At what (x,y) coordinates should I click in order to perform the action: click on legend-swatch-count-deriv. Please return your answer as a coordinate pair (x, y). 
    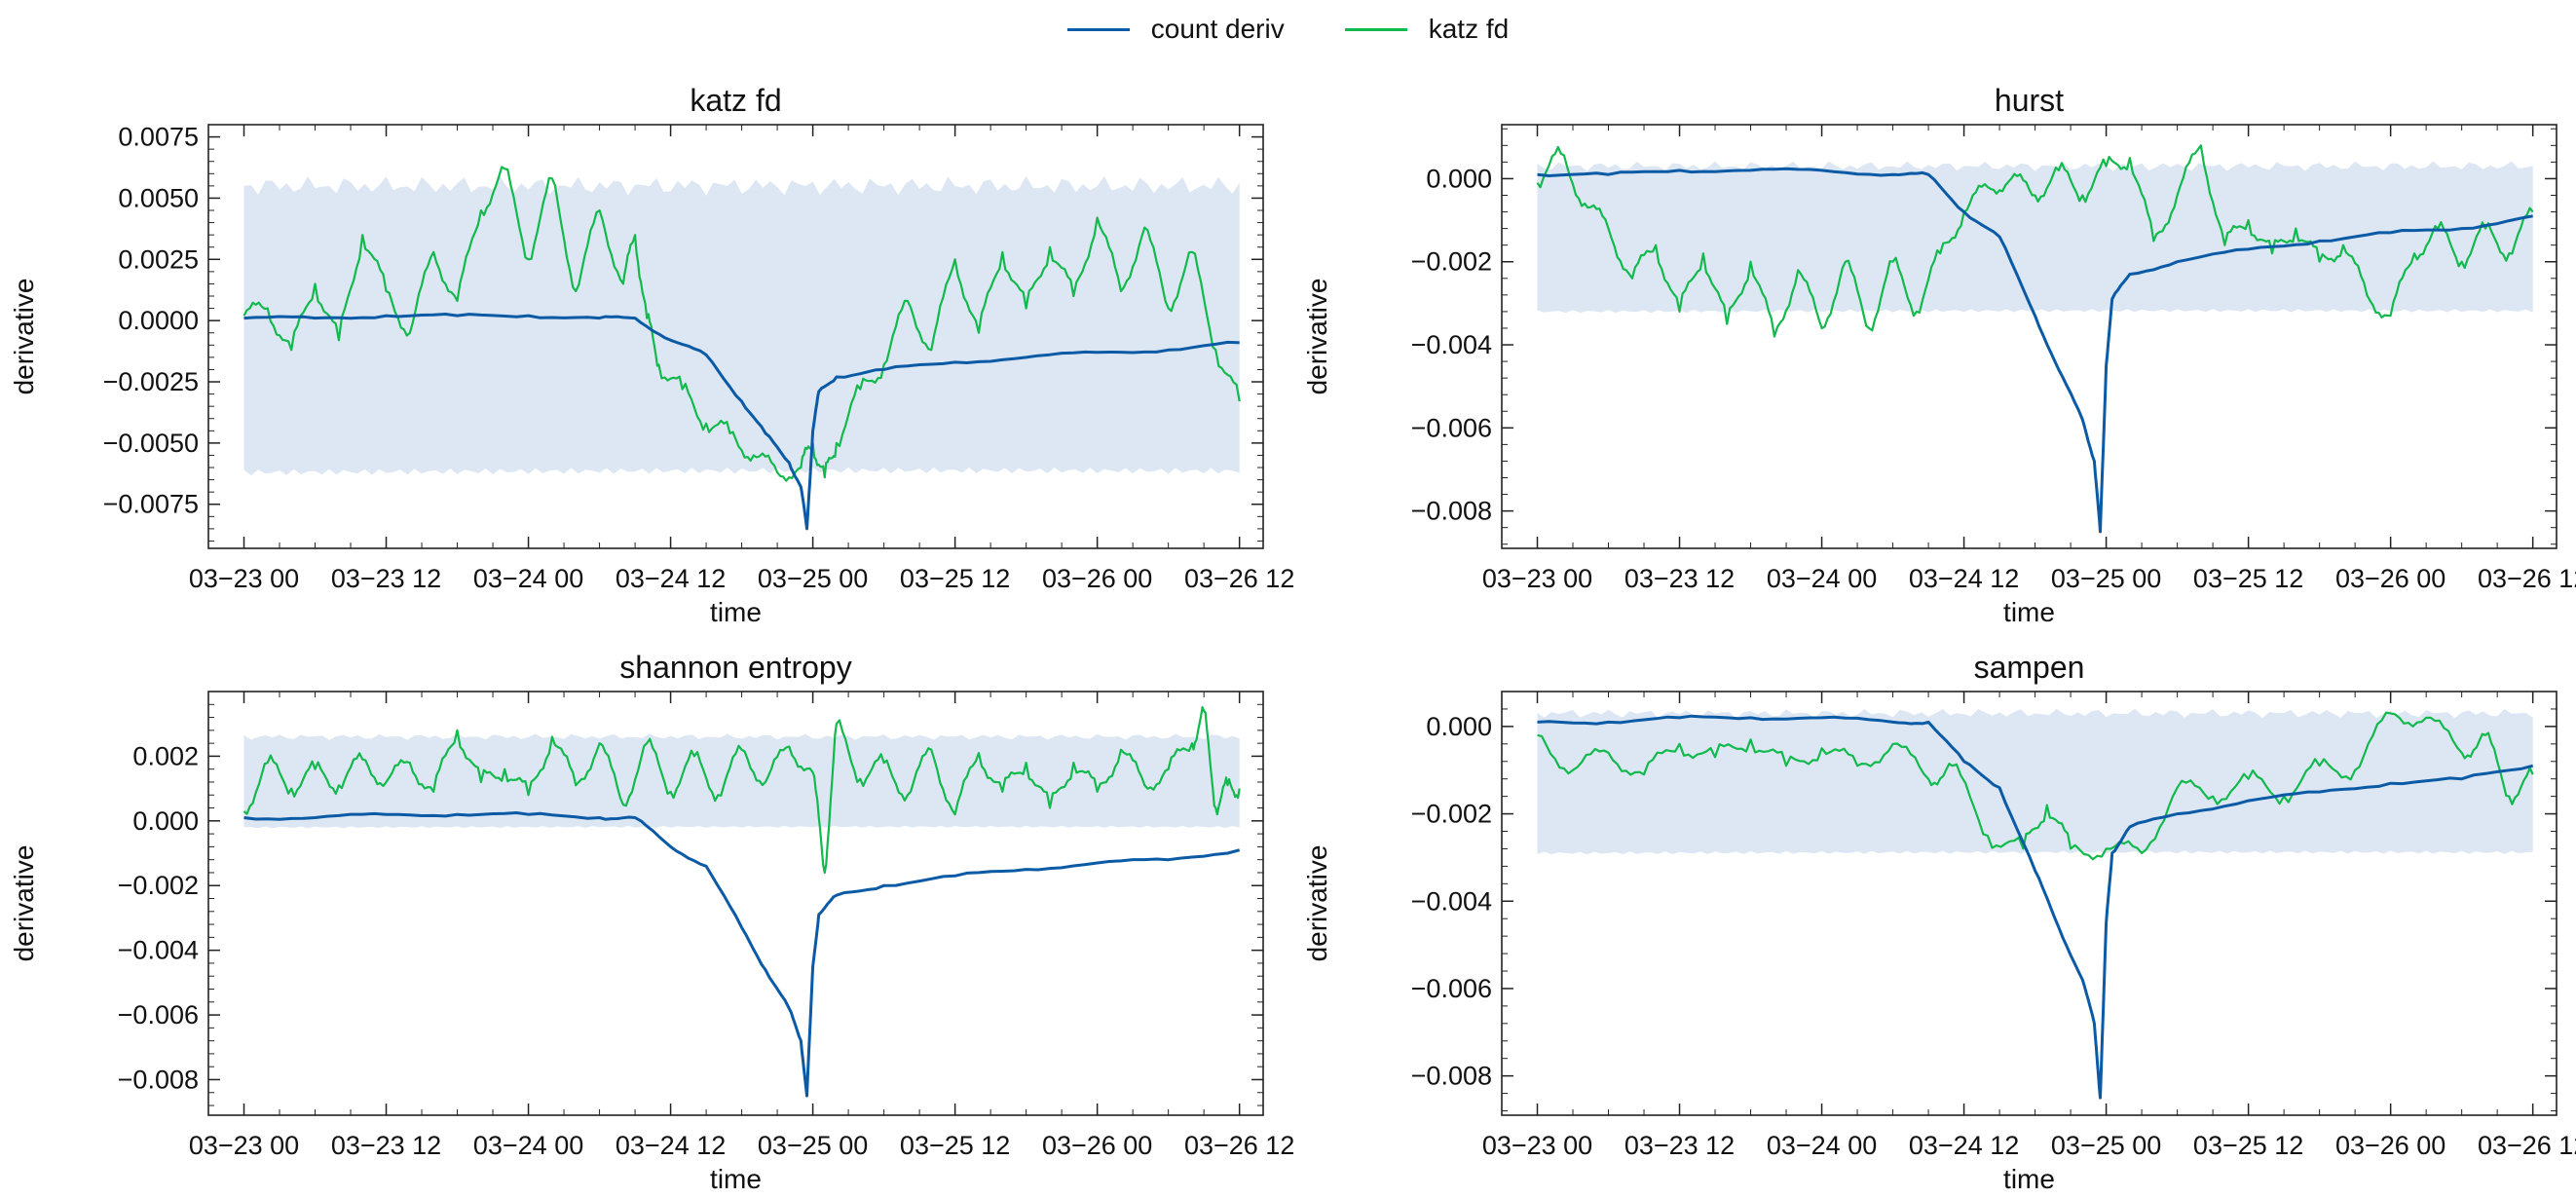
    Looking at the image, I should click on (1098, 29).